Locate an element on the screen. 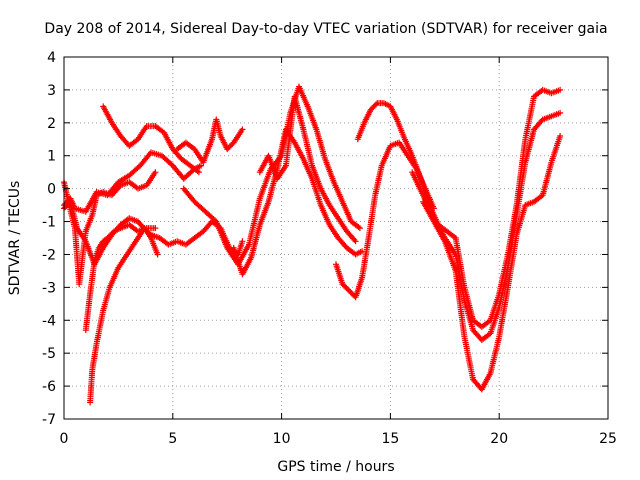  y-tick-label: 3 is located at coordinates (51, 91).